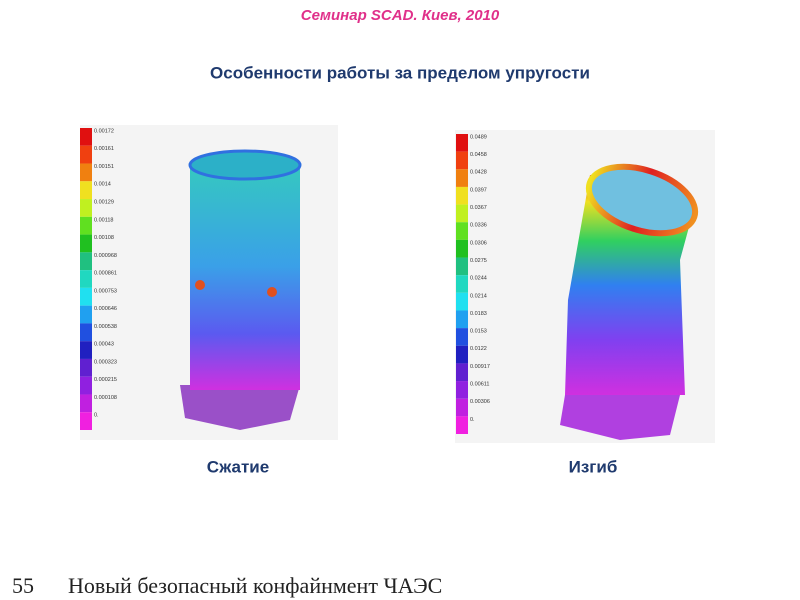 Image resolution: width=800 pixels, height=600 pixels. I want to click on legend-label: 0.000323, so click(105, 362).